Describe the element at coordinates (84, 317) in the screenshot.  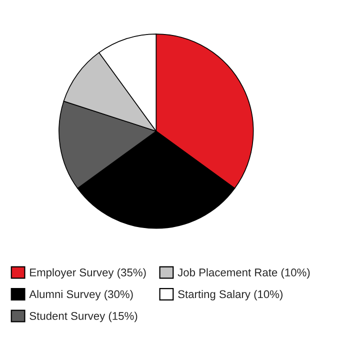
I see `legend-label: Student Survey (15%)` at that location.